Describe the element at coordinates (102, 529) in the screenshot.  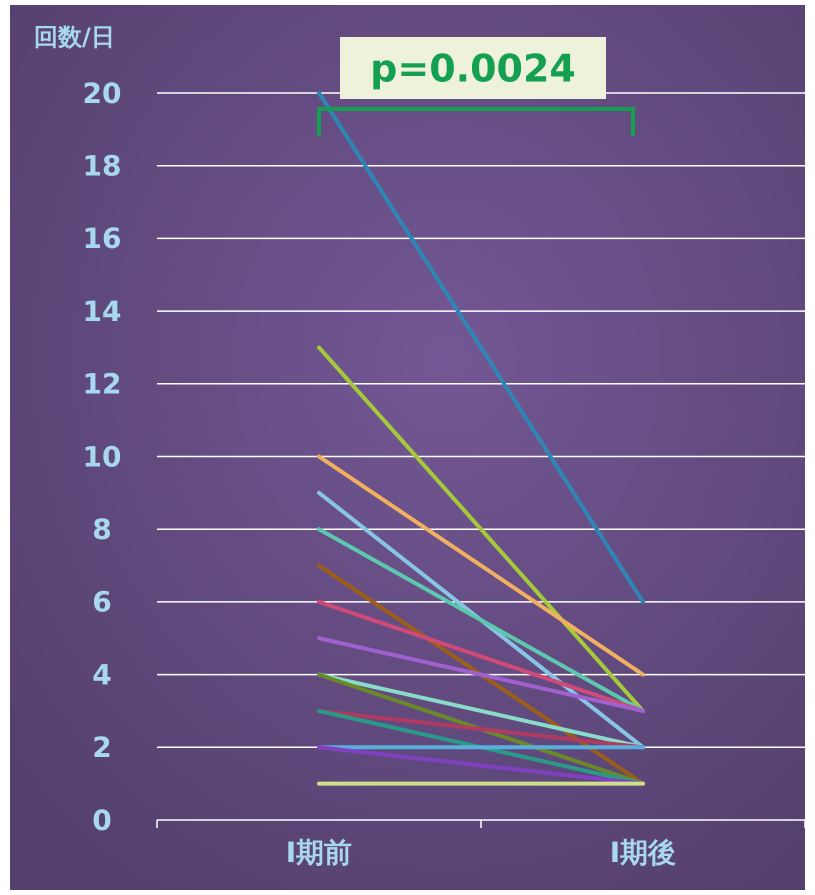
I see `y-tick-label: 8` at that location.